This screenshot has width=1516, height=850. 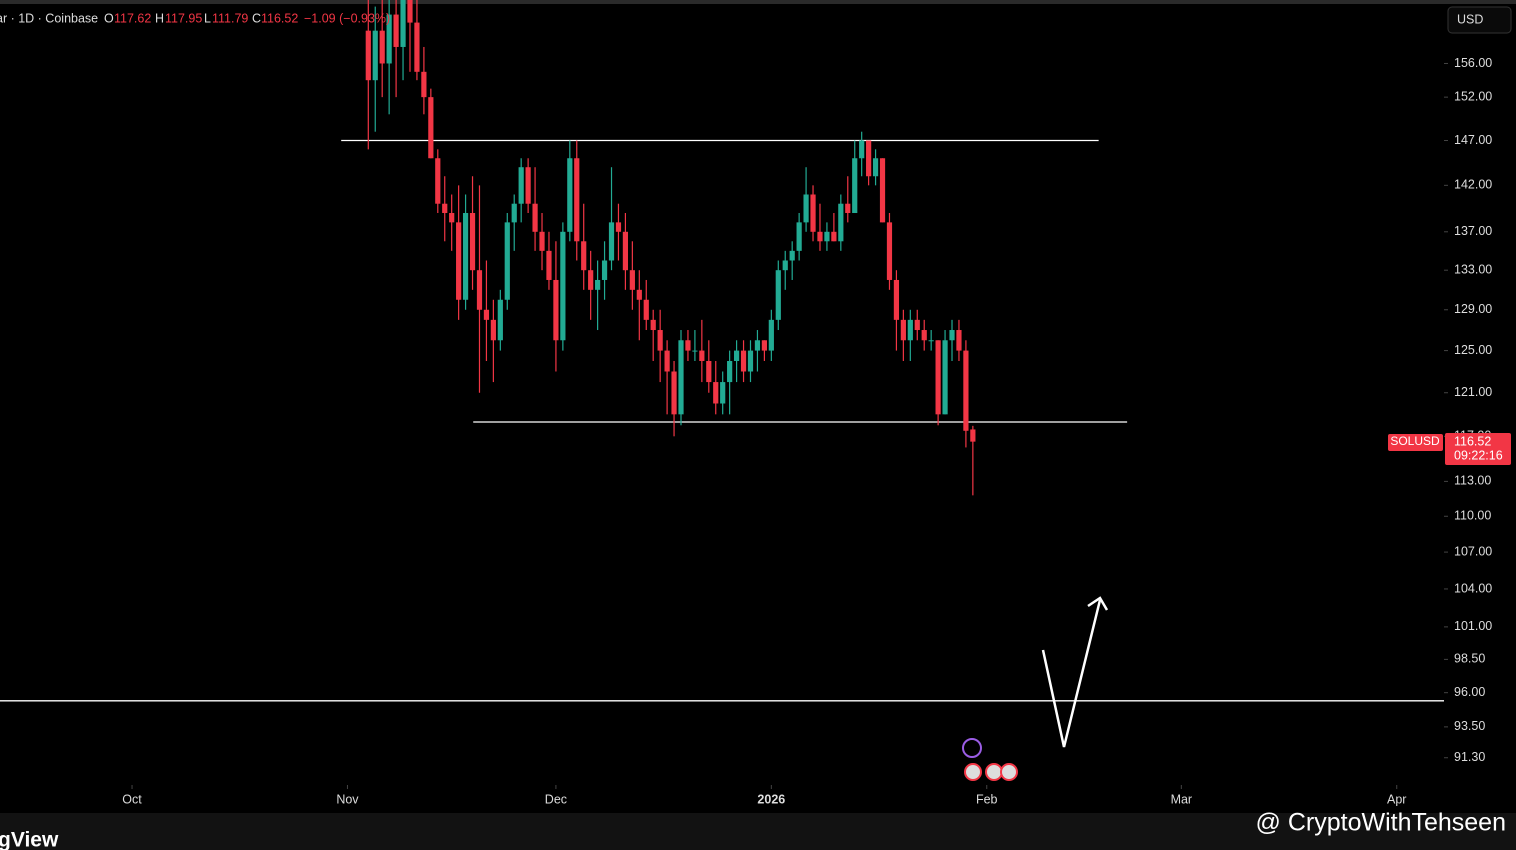 I want to click on symbol: ar · 1D · Coinbase, so click(x=49, y=18).